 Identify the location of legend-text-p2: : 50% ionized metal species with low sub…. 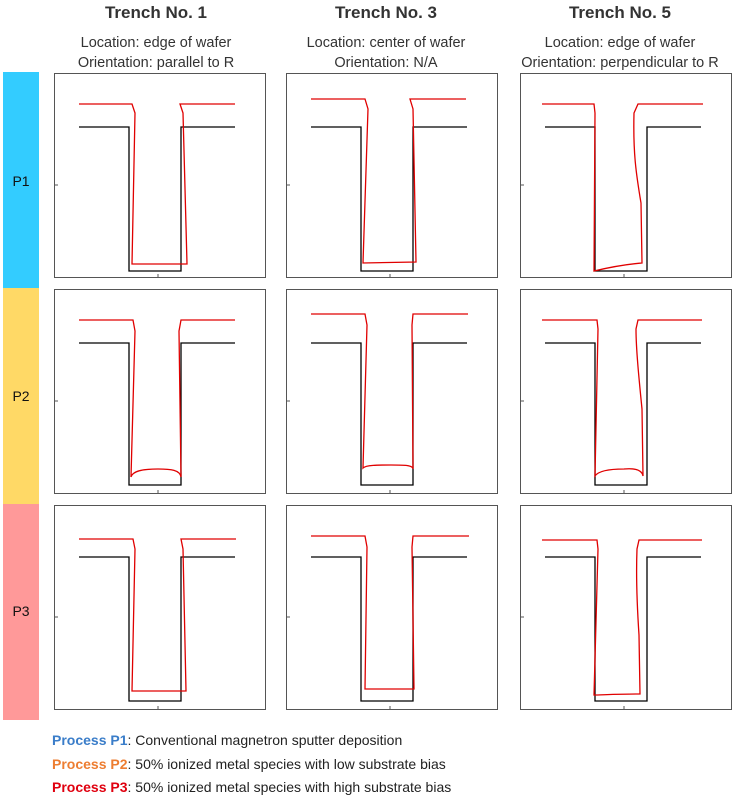
(286, 764).